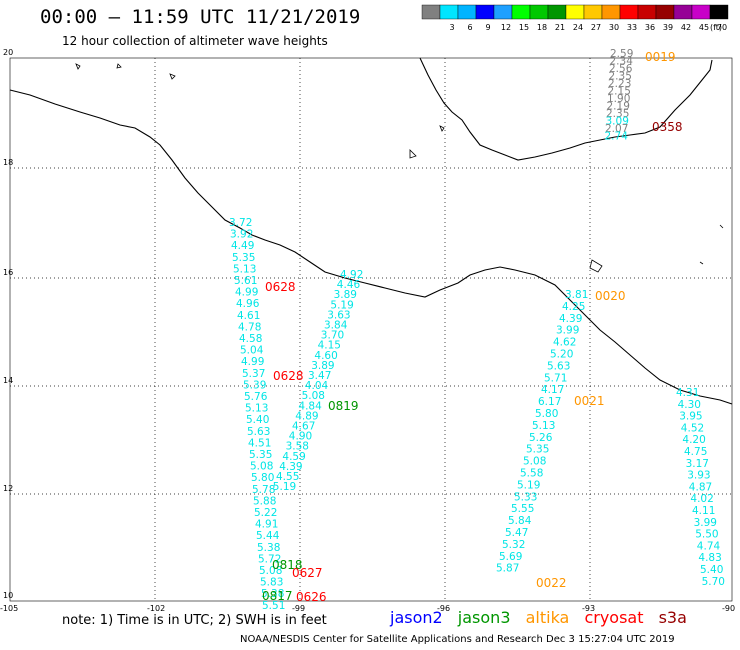 The height and width of the screenshot is (650, 740). I want to click on legend-bin-label: 30, so click(614, 27).